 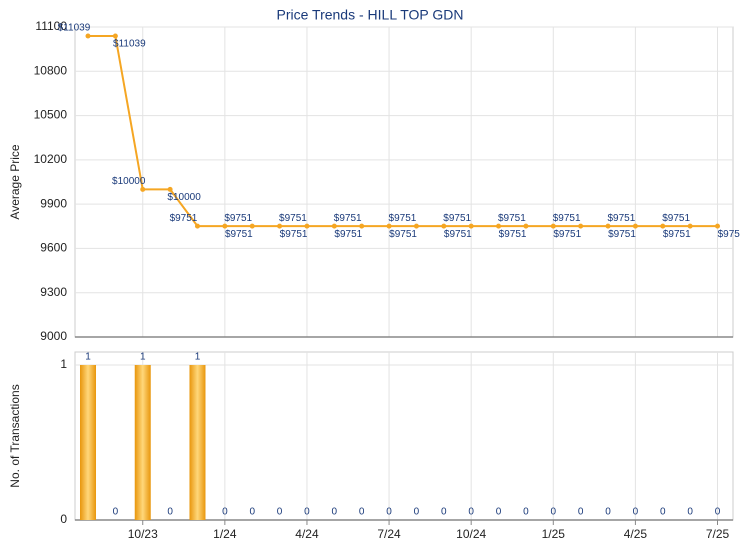 I want to click on y-tick-label: 0, so click(x=63, y=519).